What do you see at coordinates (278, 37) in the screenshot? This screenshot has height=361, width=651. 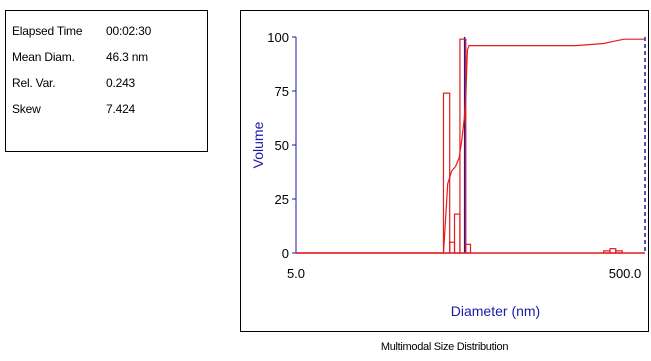 I see `y-tick-label: 100` at bounding box center [278, 37].